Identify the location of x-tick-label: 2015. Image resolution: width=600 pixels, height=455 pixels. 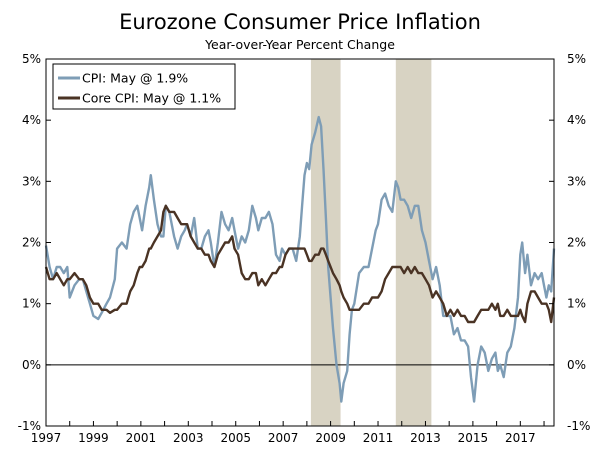
(473, 438).